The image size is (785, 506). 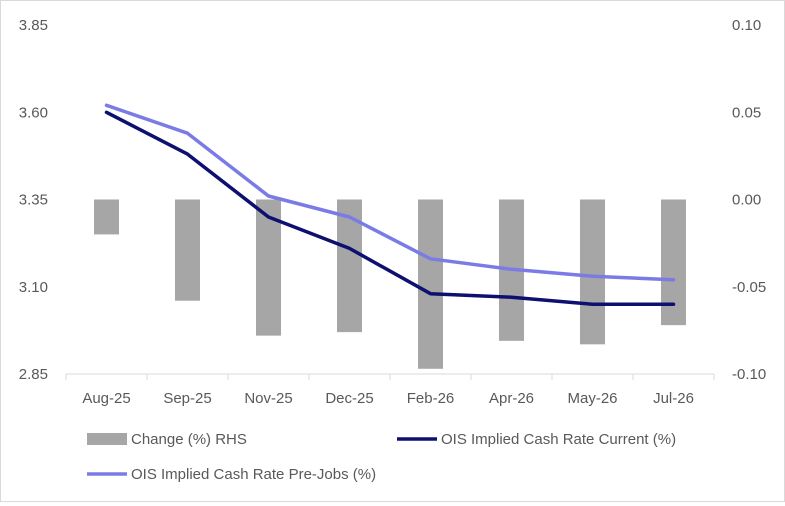 I want to click on x-tick-label: Nov-25, so click(x=268, y=398).